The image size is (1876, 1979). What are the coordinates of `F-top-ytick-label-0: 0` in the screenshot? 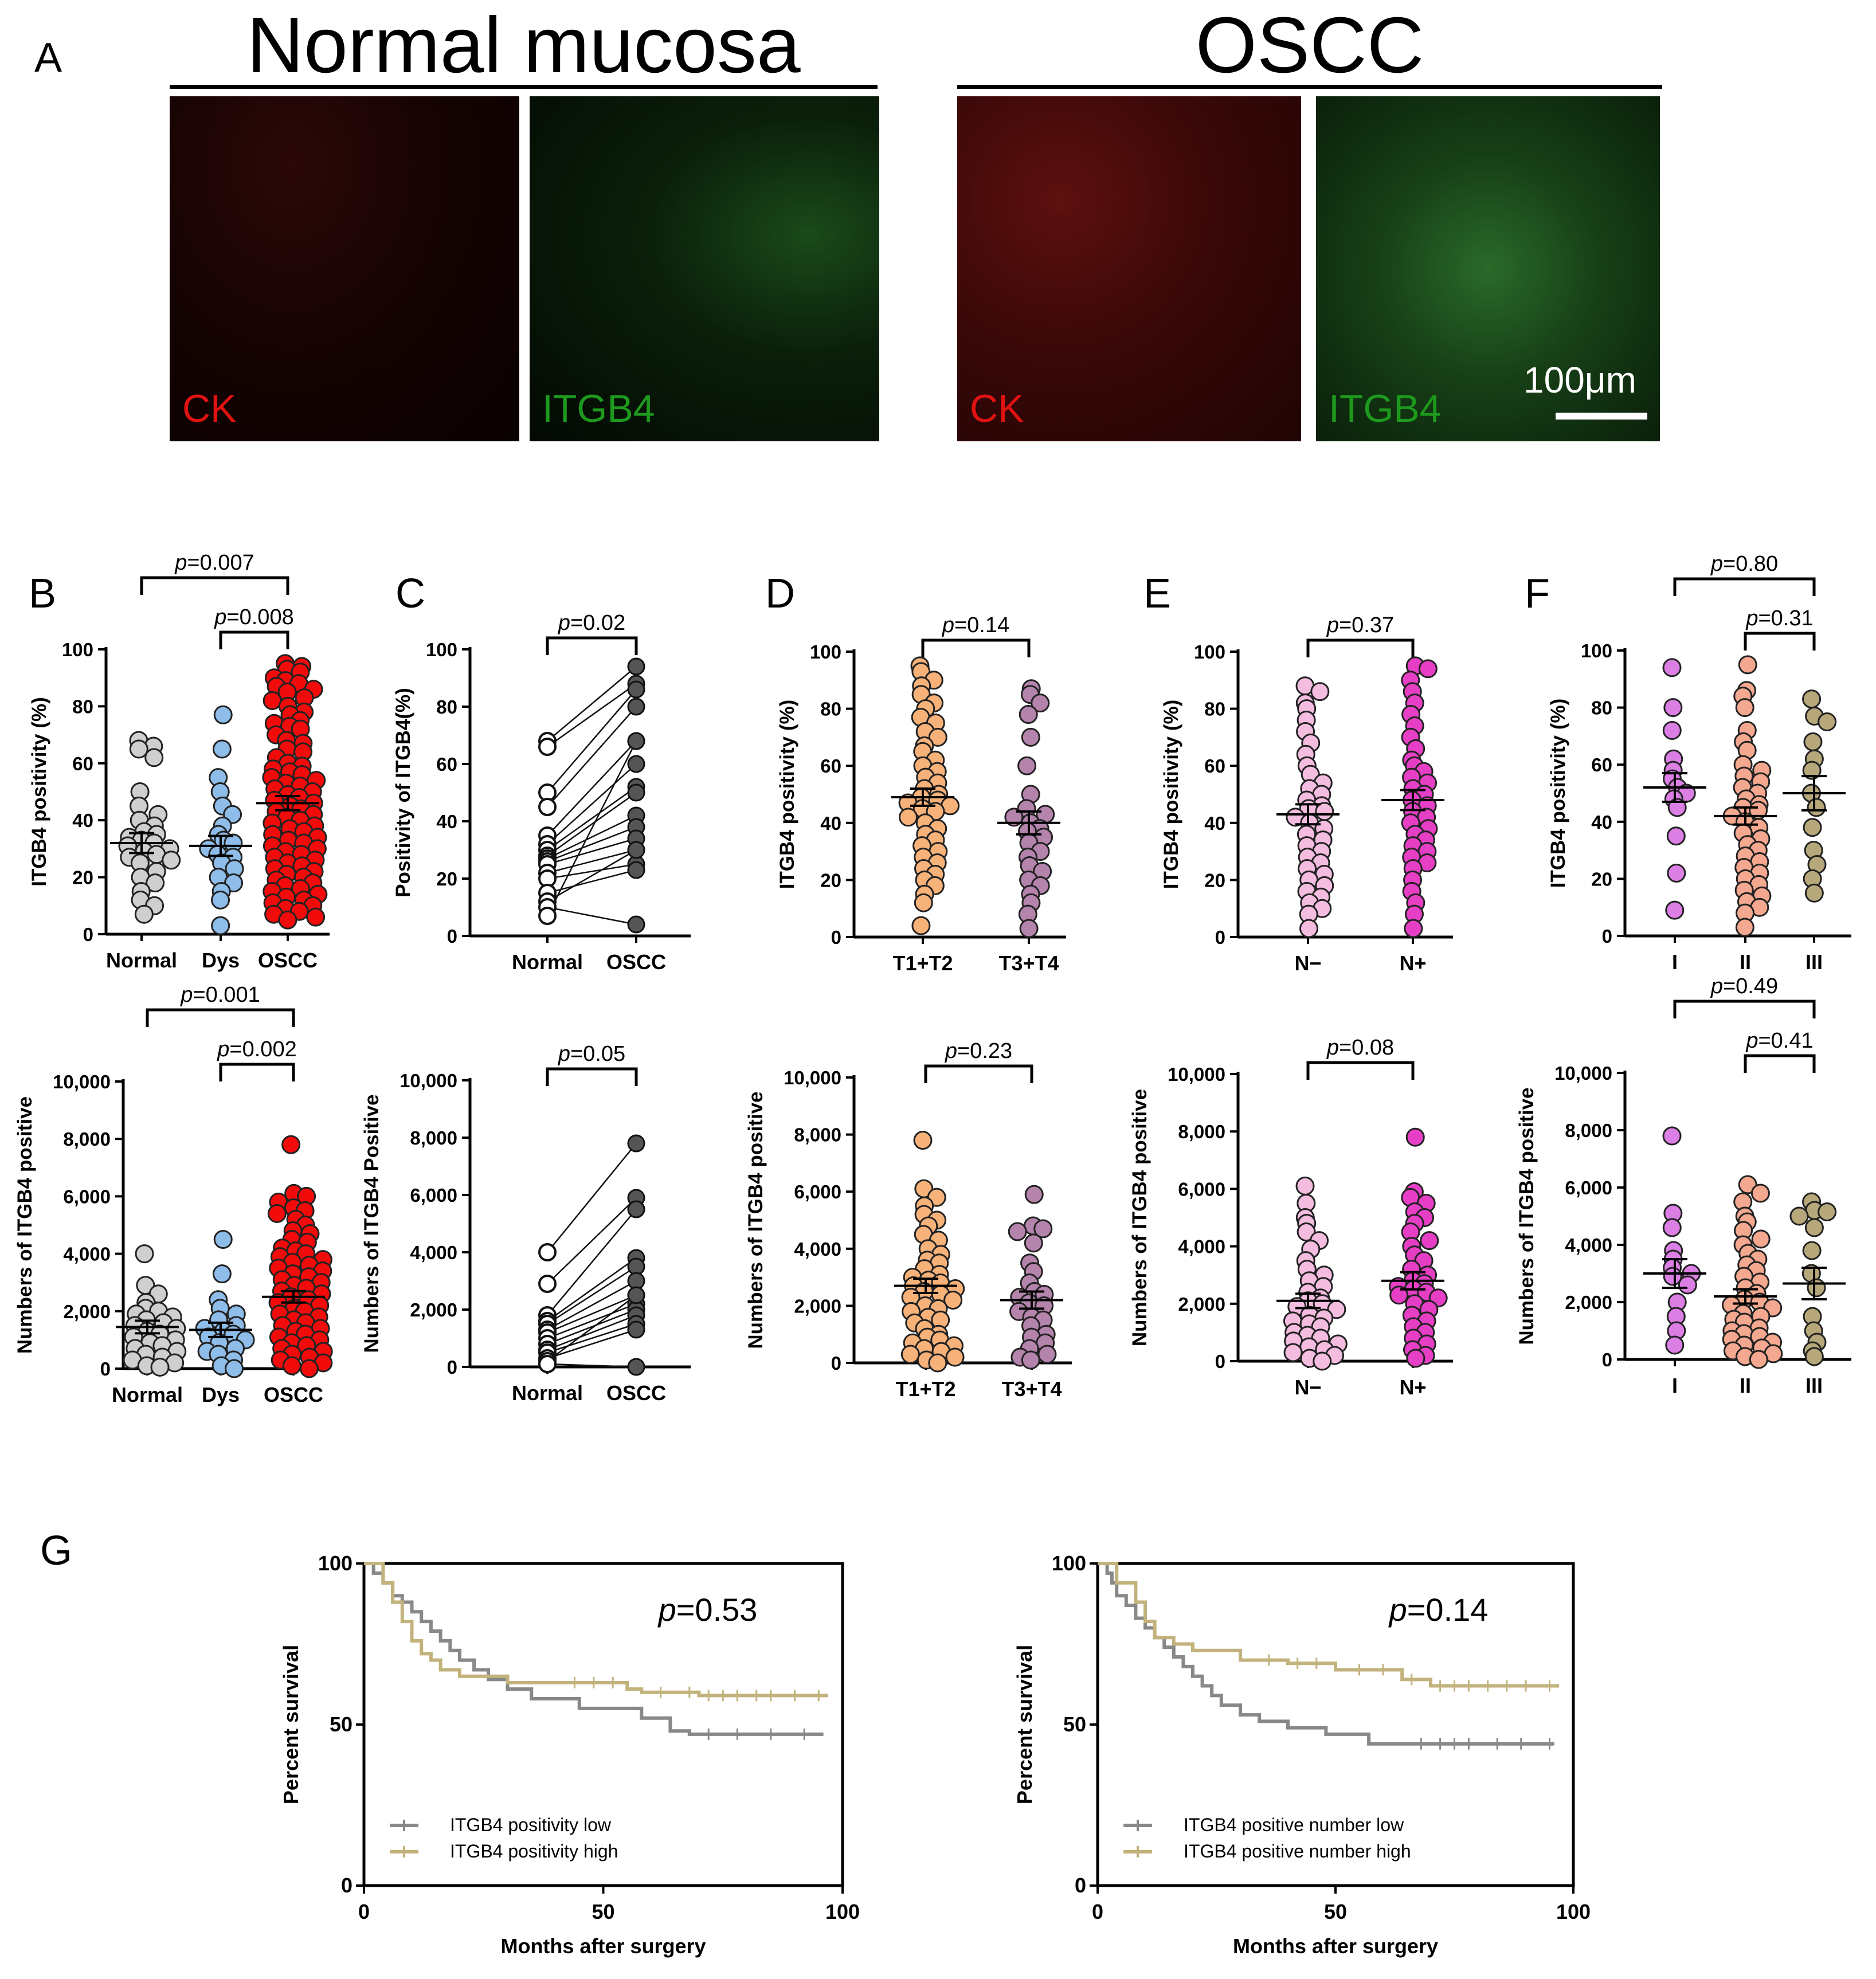 It's located at (1607, 936).